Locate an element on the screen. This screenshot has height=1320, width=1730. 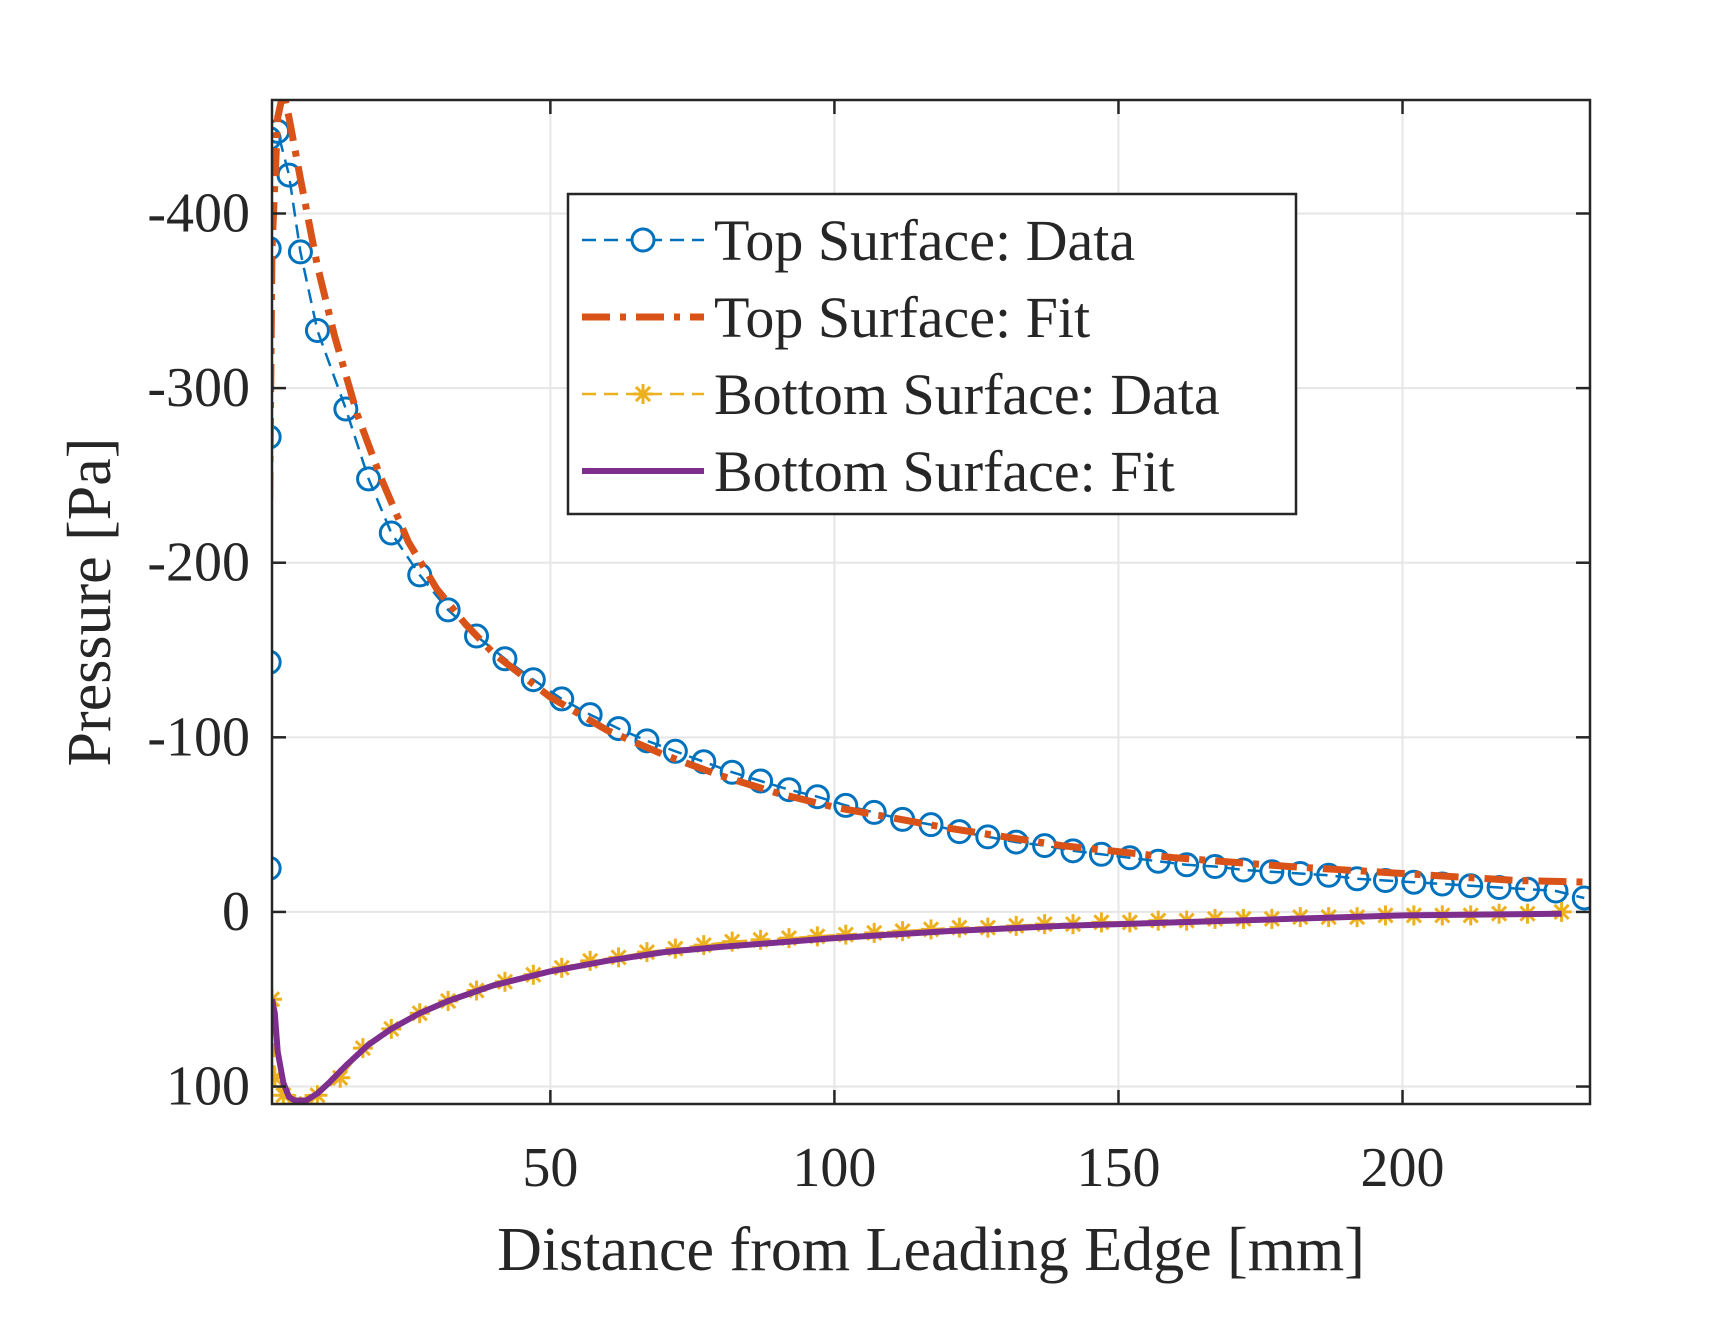
legend-box is located at coordinates (932, 354).